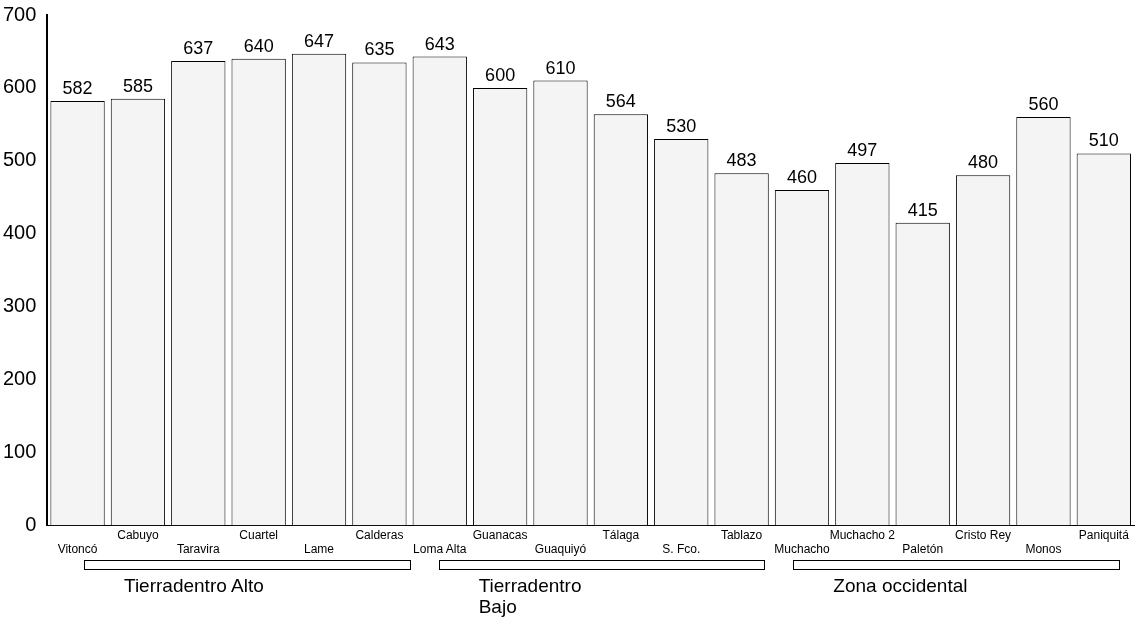  Describe the element at coordinates (801, 176) in the screenshot. I see `data-label: 460` at that location.